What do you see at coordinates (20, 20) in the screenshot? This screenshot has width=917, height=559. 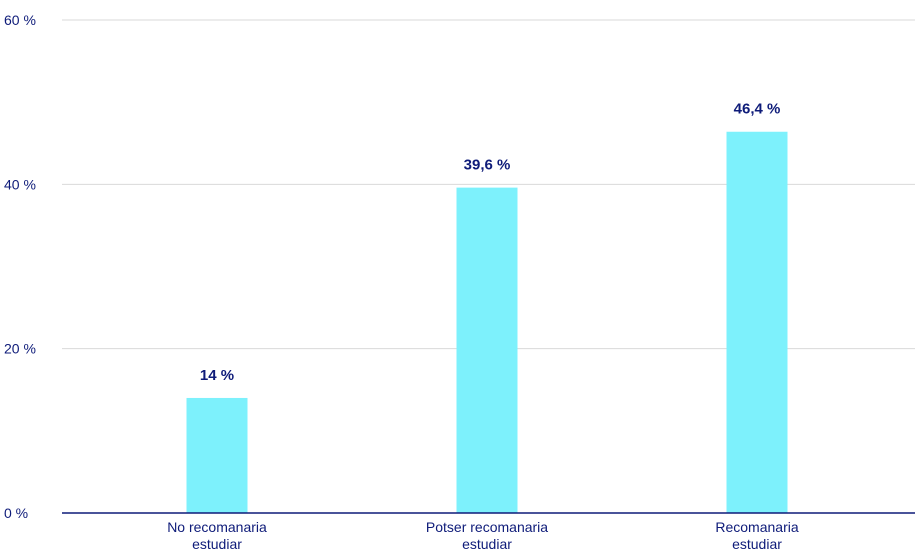 I see `y-tick-label: 60 %` at bounding box center [20, 20].